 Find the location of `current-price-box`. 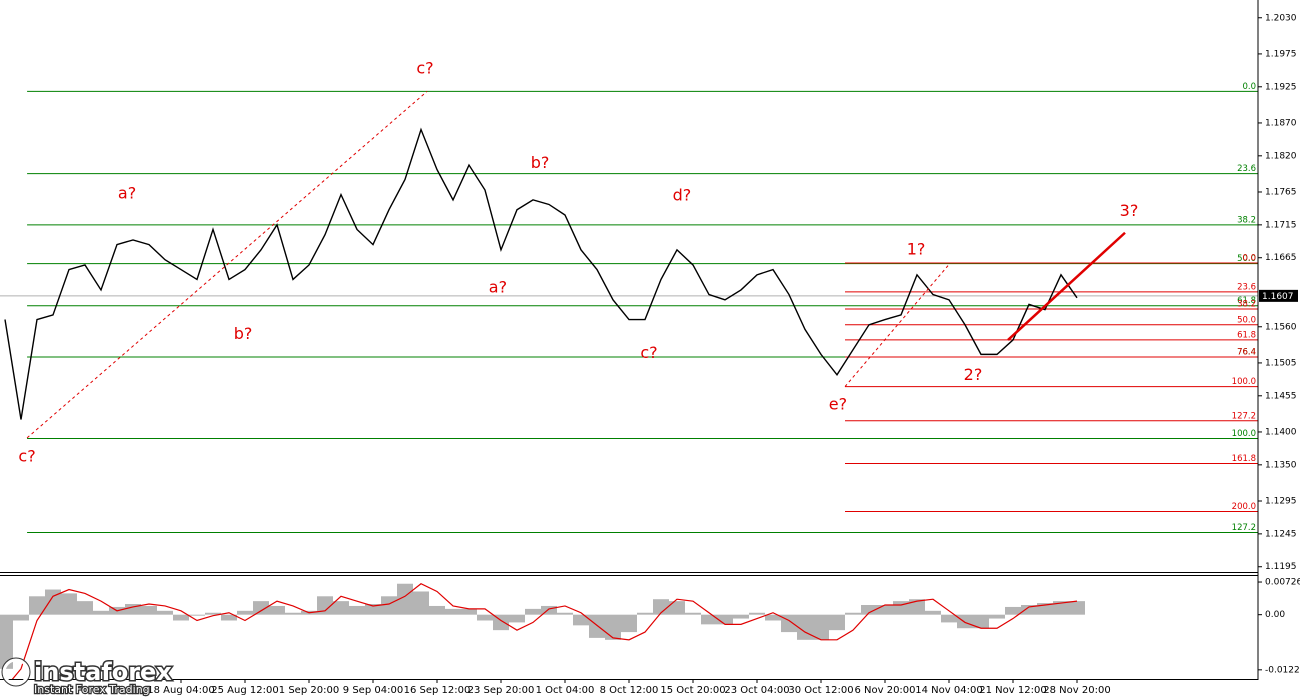

current-price-box is located at coordinates (1278, 295).